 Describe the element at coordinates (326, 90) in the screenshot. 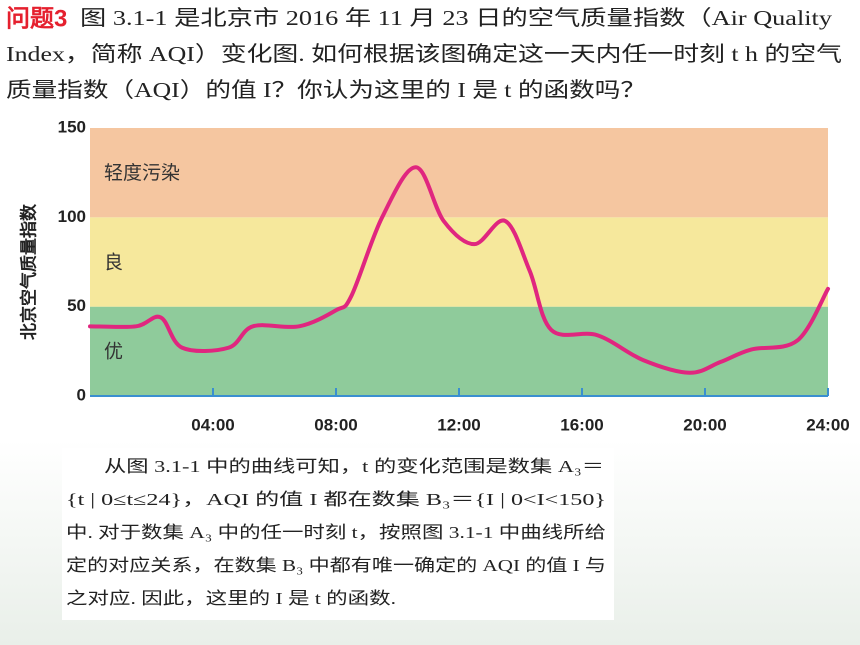

I see `question-text: 质量指数（AQI）的值 I？你认为这里的 I 是 t 的函数吗？` at that location.